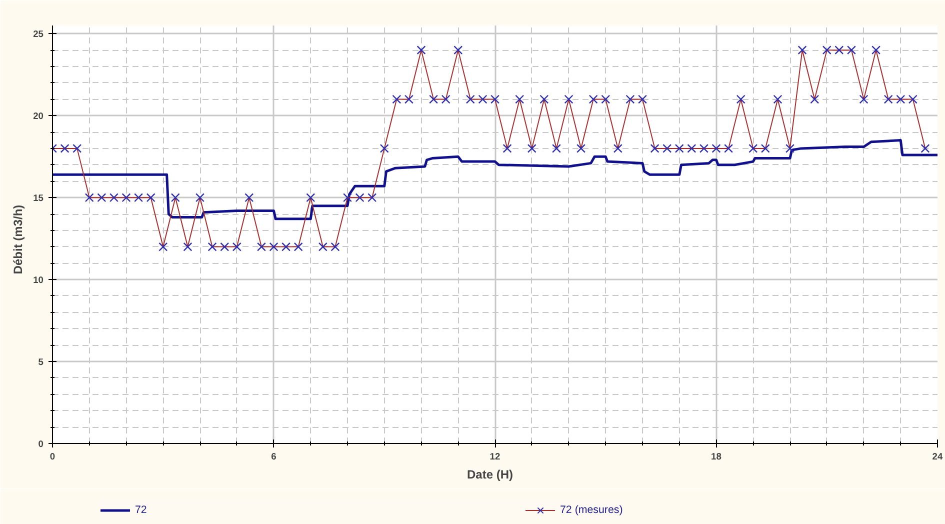 Image resolution: width=945 pixels, height=524 pixels. I want to click on x-tick-label: 24, so click(938, 457).